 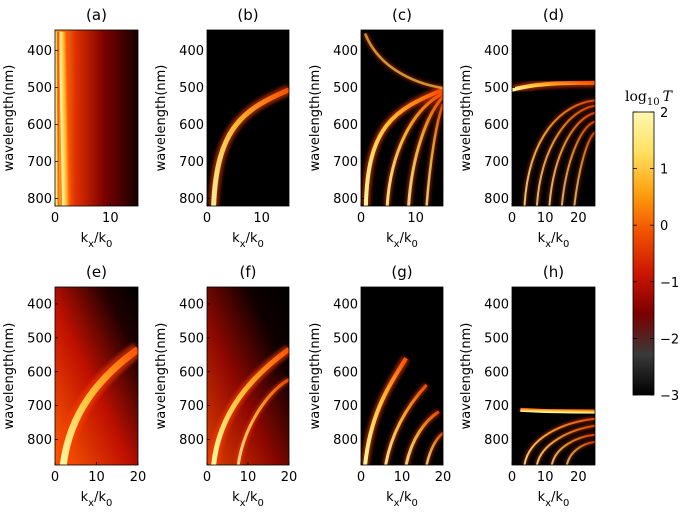 What do you see at coordinates (247, 15) in the screenshot?
I see `panel-title: (b)` at bounding box center [247, 15].